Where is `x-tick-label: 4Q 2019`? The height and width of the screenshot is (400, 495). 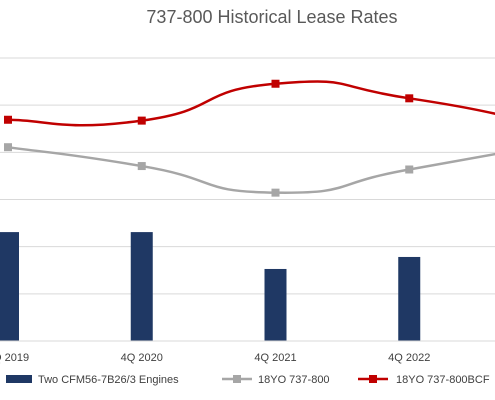
x-tick-label: 4Q 2019 is located at coordinates (14, 358).